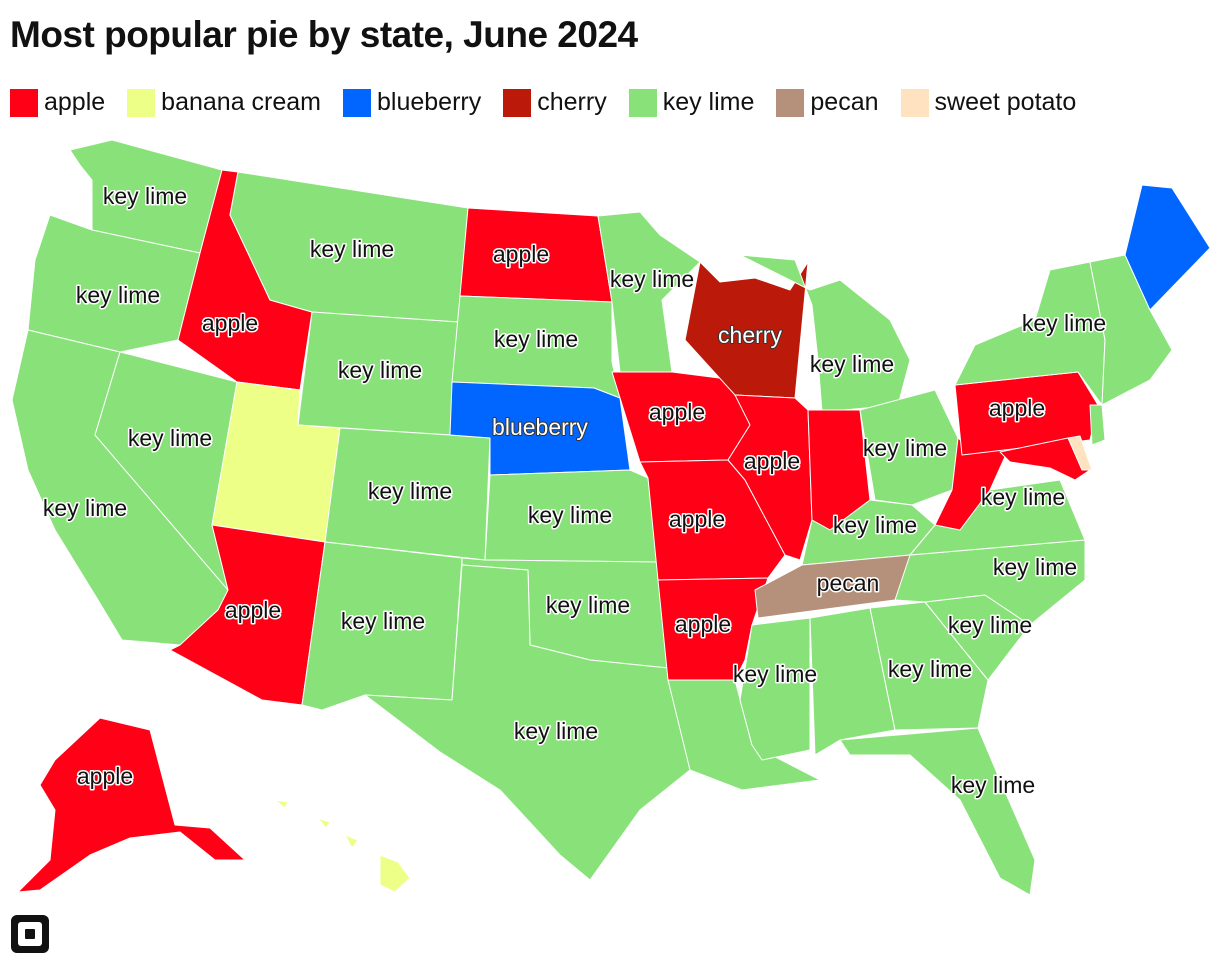 This screenshot has height=968, width=1220. Describe the element at coordinates (1167, 247) in the screenshot. I see `state-me` at that location.